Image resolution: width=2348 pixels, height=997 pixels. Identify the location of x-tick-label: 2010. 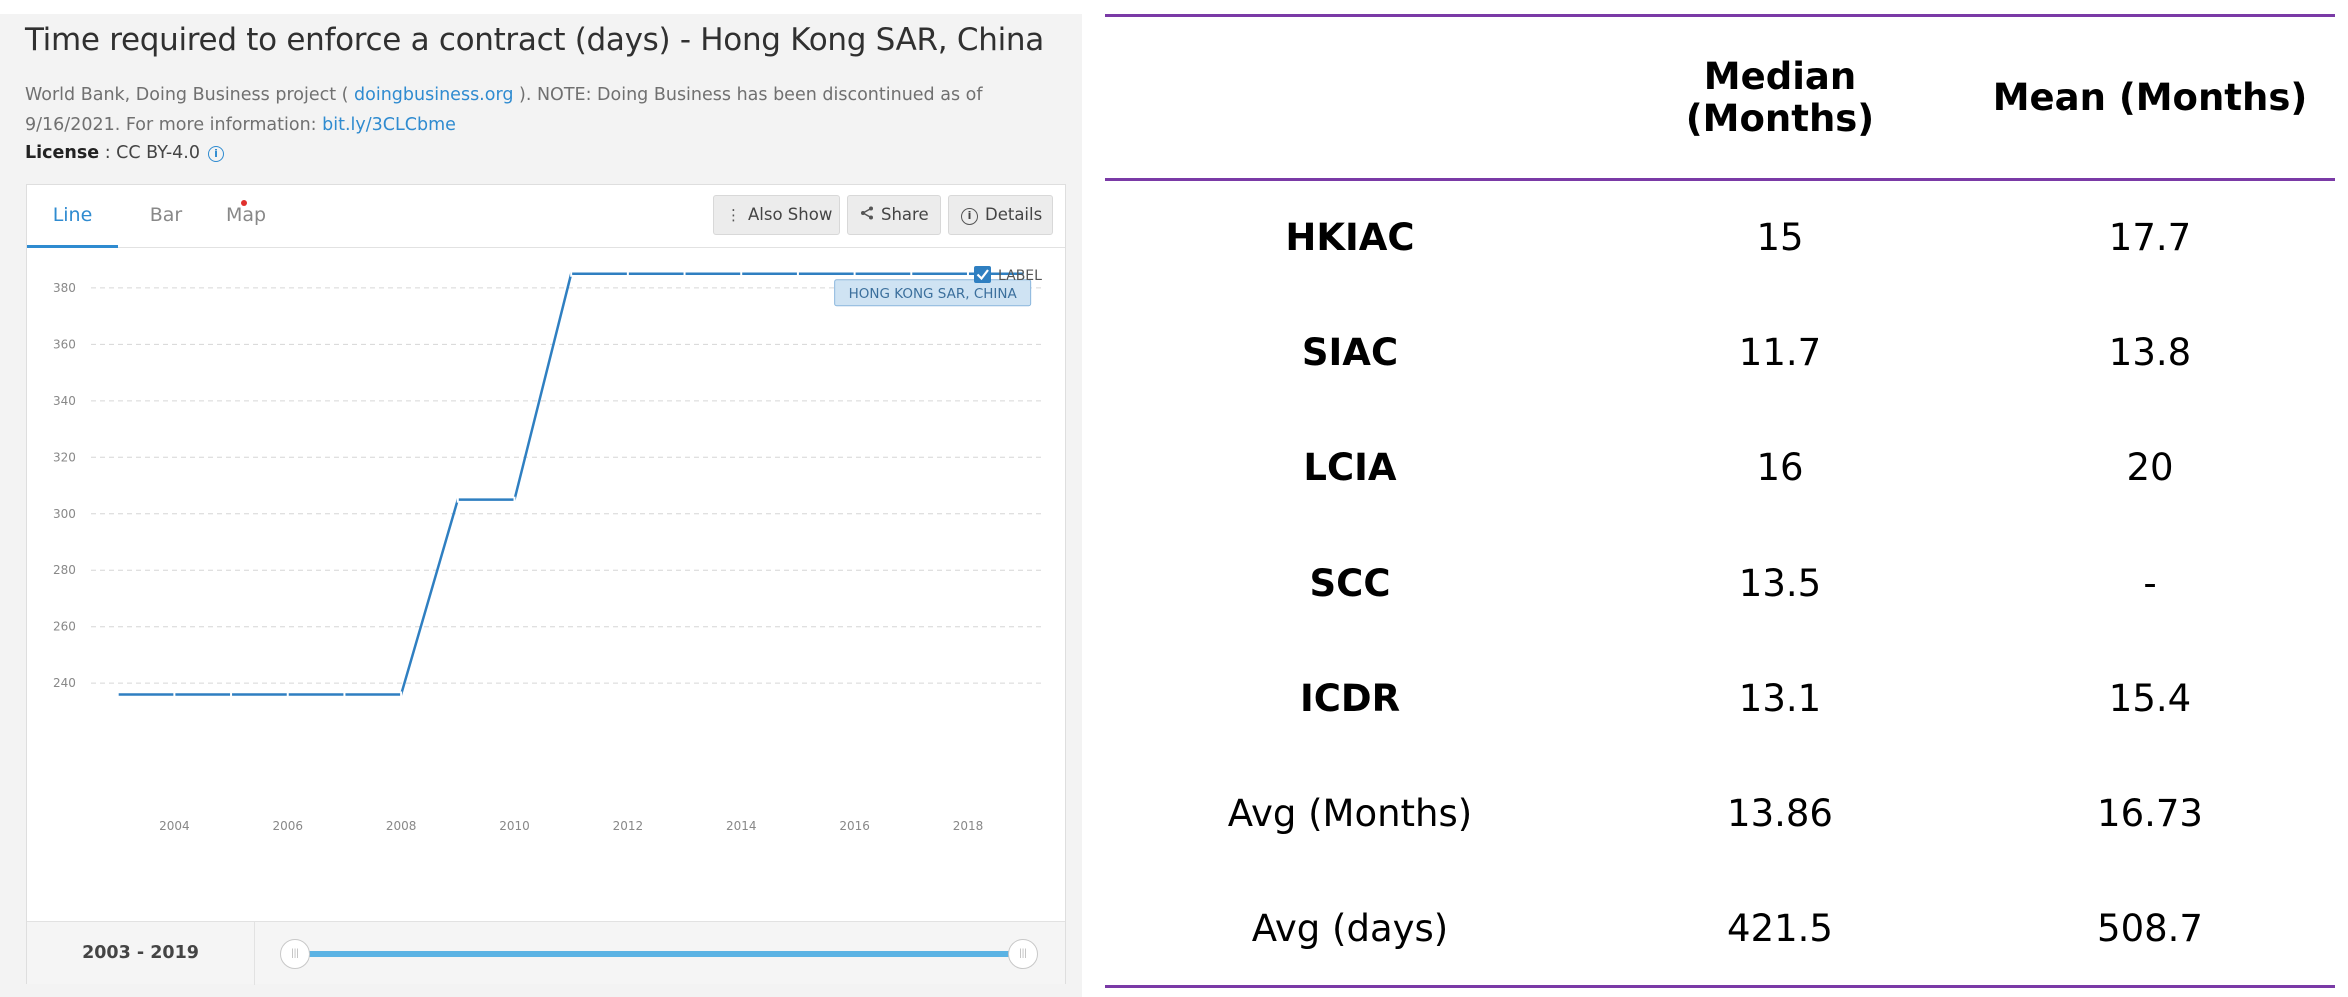
(514, 826).